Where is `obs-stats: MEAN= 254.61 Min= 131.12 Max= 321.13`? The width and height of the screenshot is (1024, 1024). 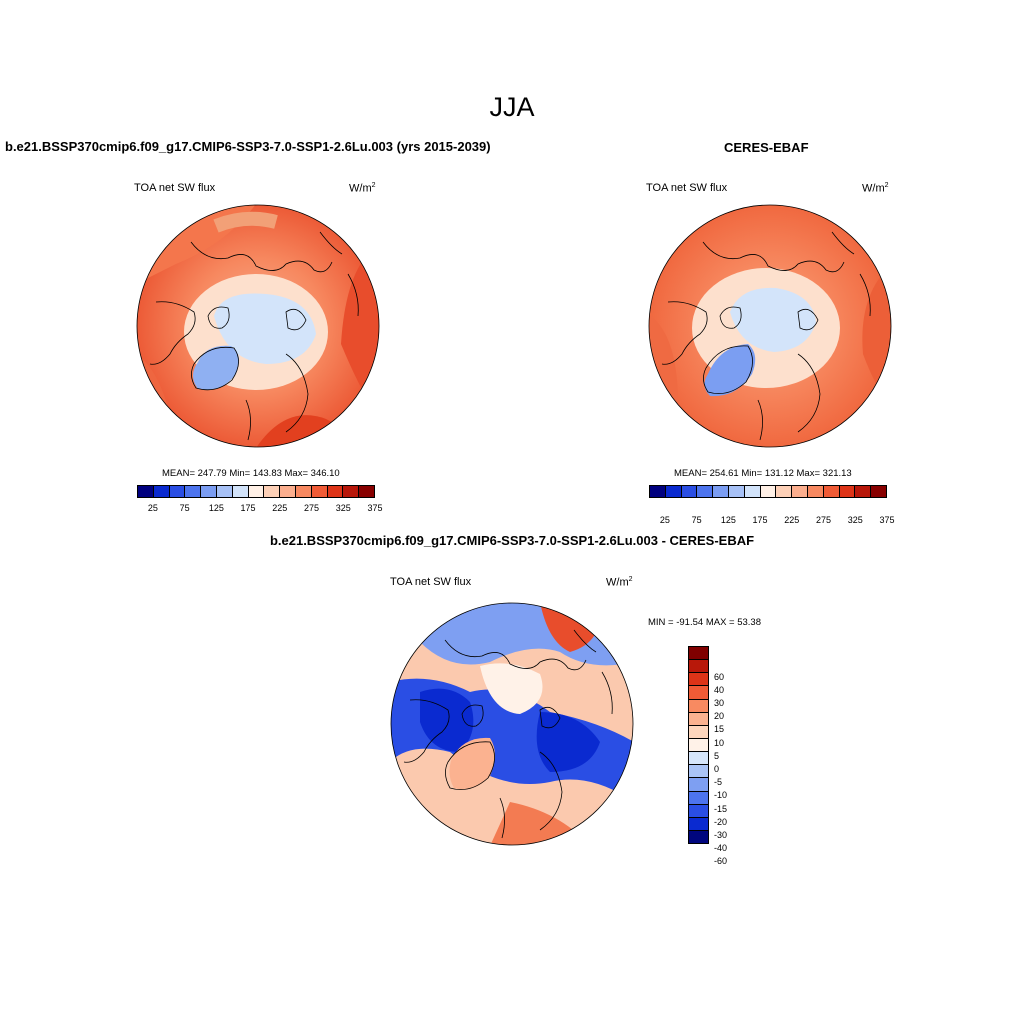 obs-stats: MEAN= 254.61 Min= 131.12 Max= 321.13 is located at coordinates (763, 473).